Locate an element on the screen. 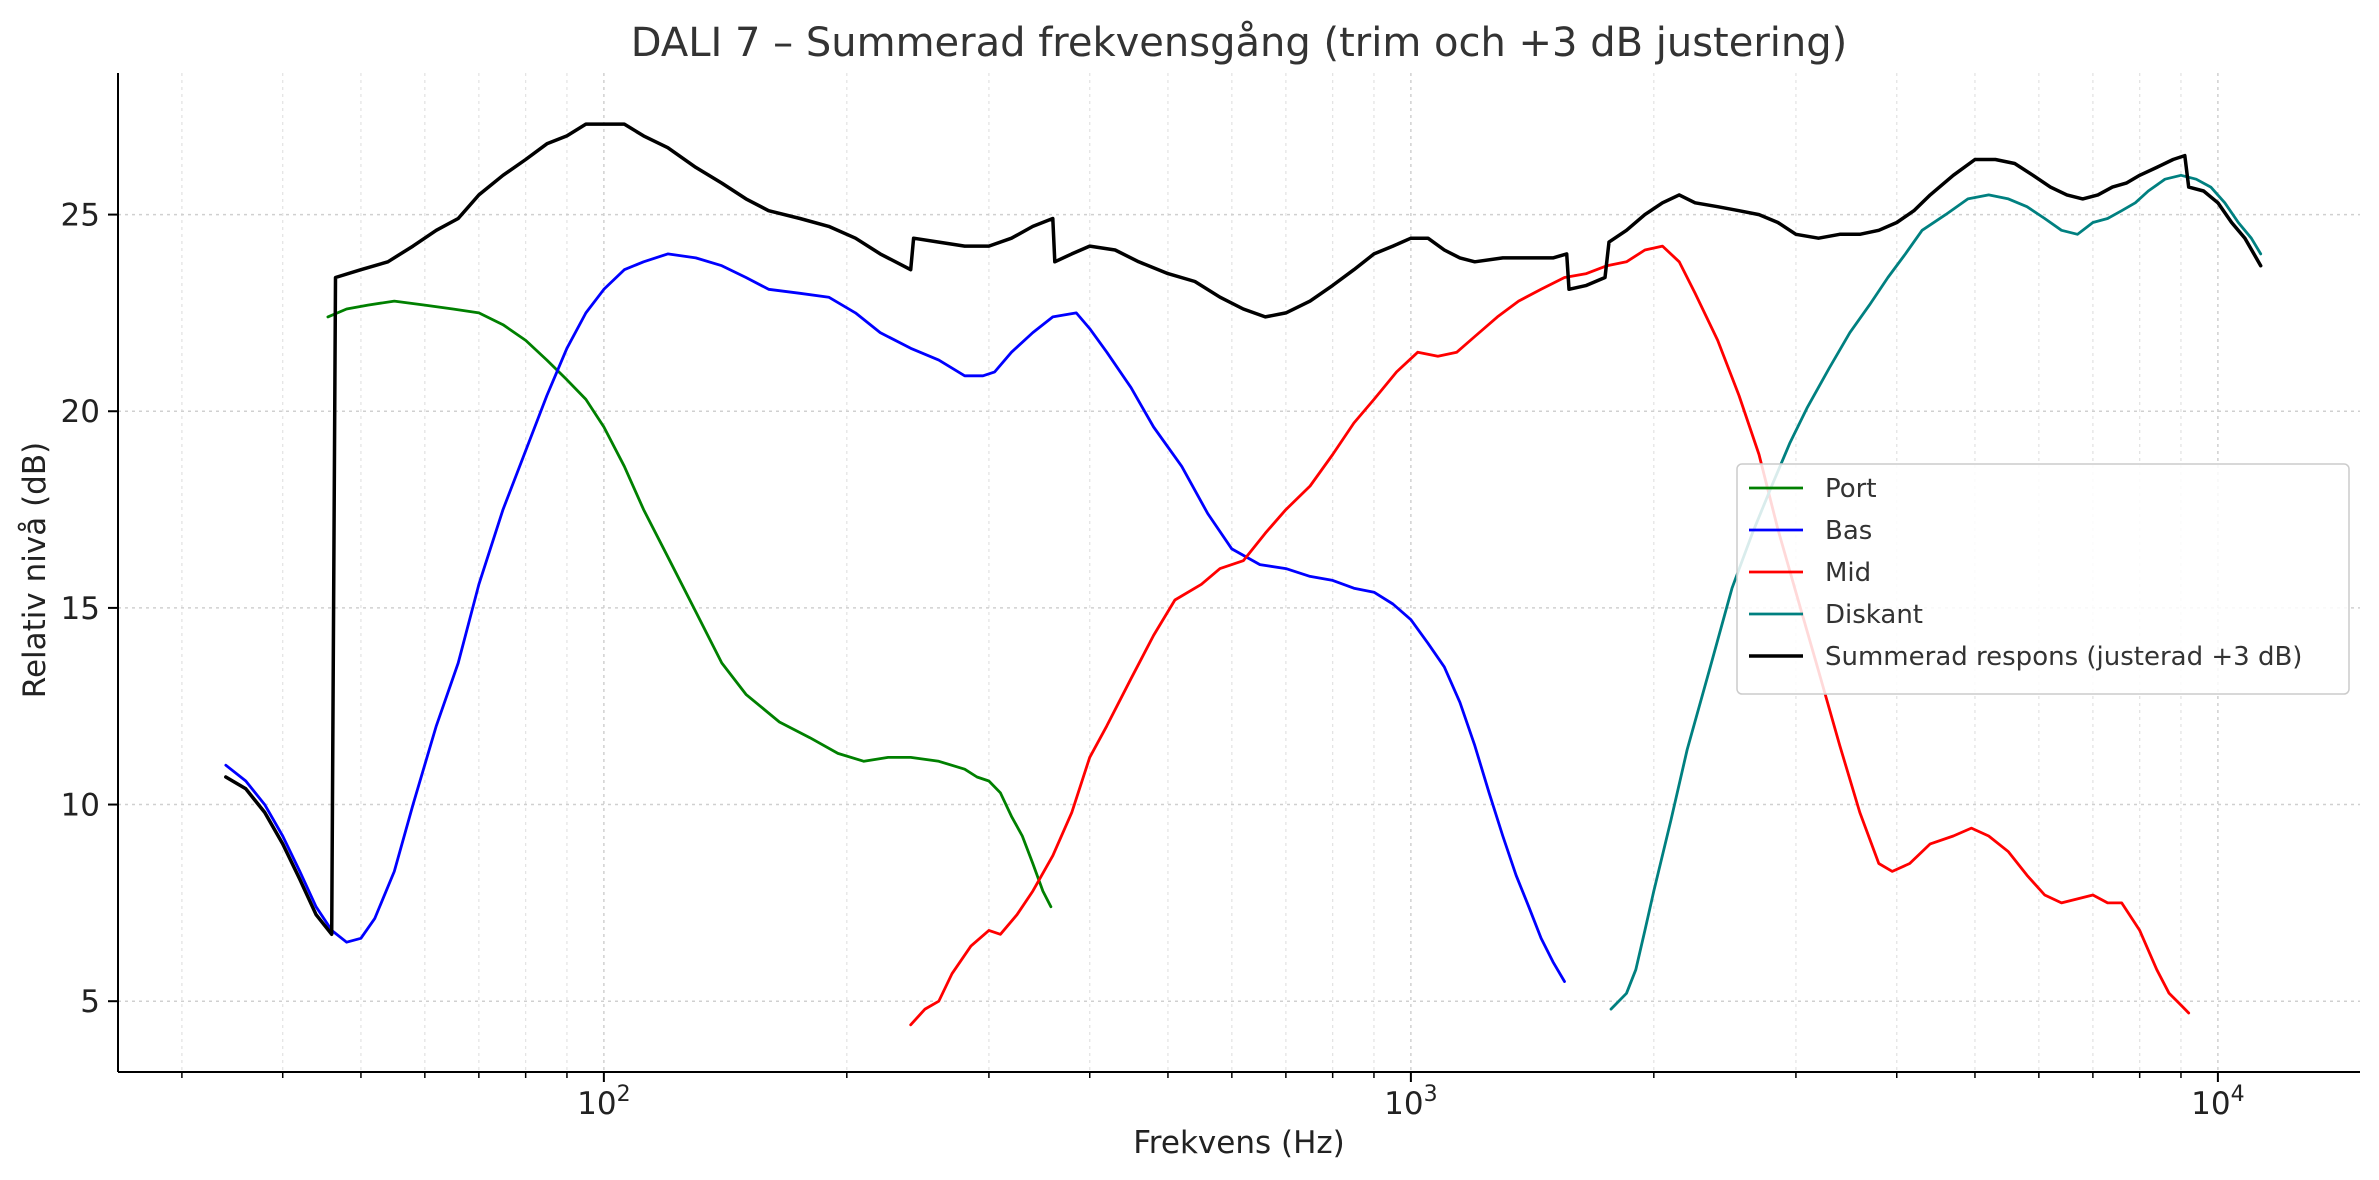 The image size is (2379, 1180). x-tick-label: 10³ is located at coordinates (1410, 1102).